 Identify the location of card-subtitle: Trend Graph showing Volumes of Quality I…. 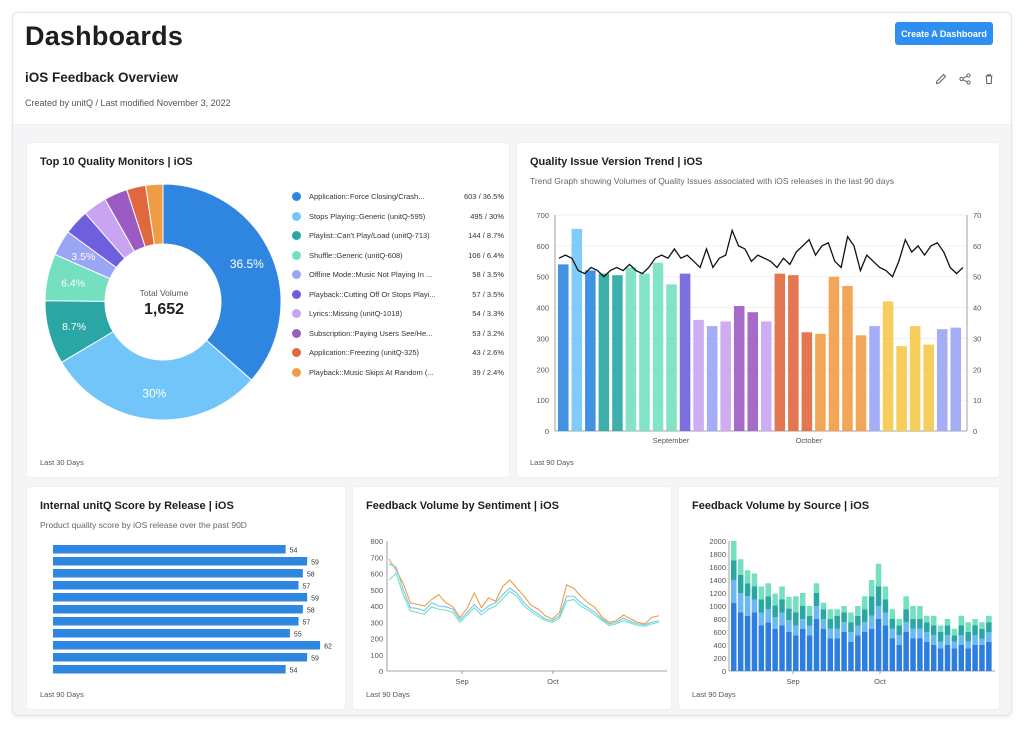
(712, 181).